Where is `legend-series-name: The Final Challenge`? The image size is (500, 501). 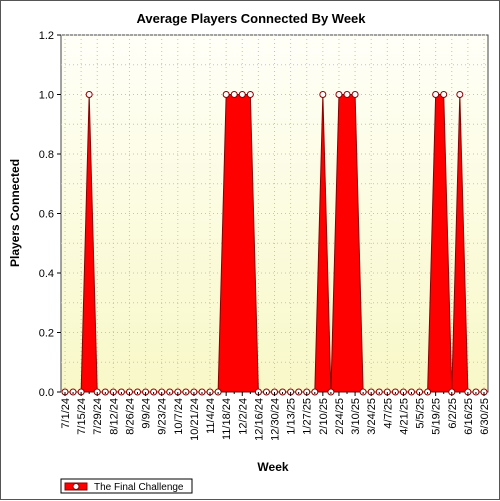
legend-series-name: The Final Challenge is located at coordinates (139, 487).